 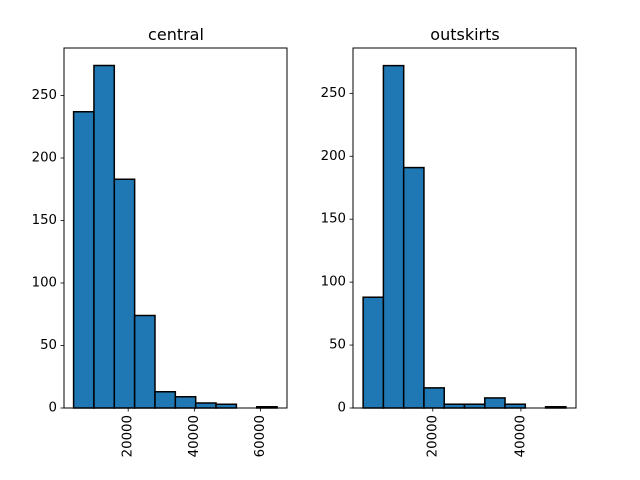 I want to click on x-ticks: 20000 40000, so click(x=476, y=432).